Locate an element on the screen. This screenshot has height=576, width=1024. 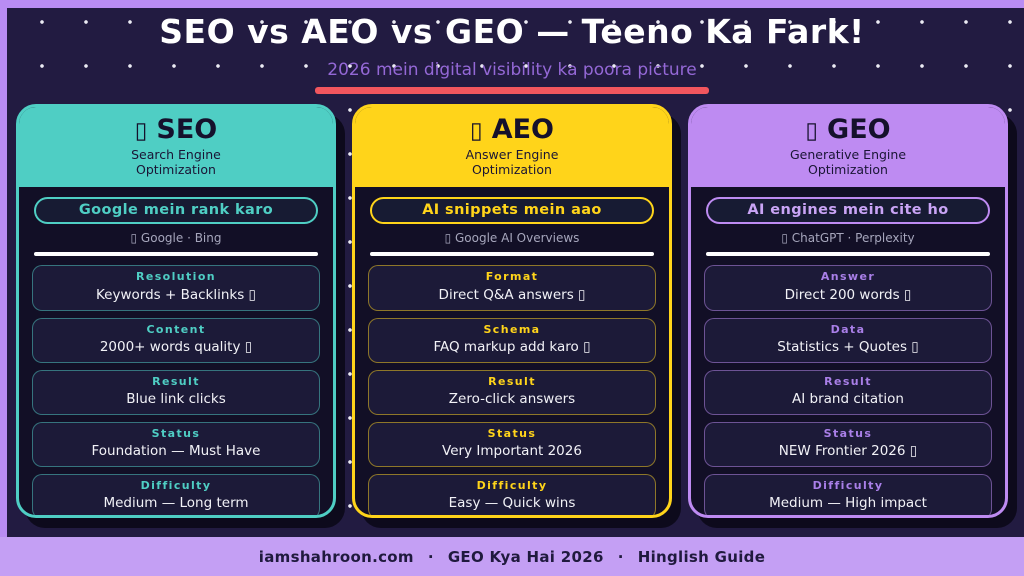
card-seo-name: SEO is located at coordinates (187, 129).